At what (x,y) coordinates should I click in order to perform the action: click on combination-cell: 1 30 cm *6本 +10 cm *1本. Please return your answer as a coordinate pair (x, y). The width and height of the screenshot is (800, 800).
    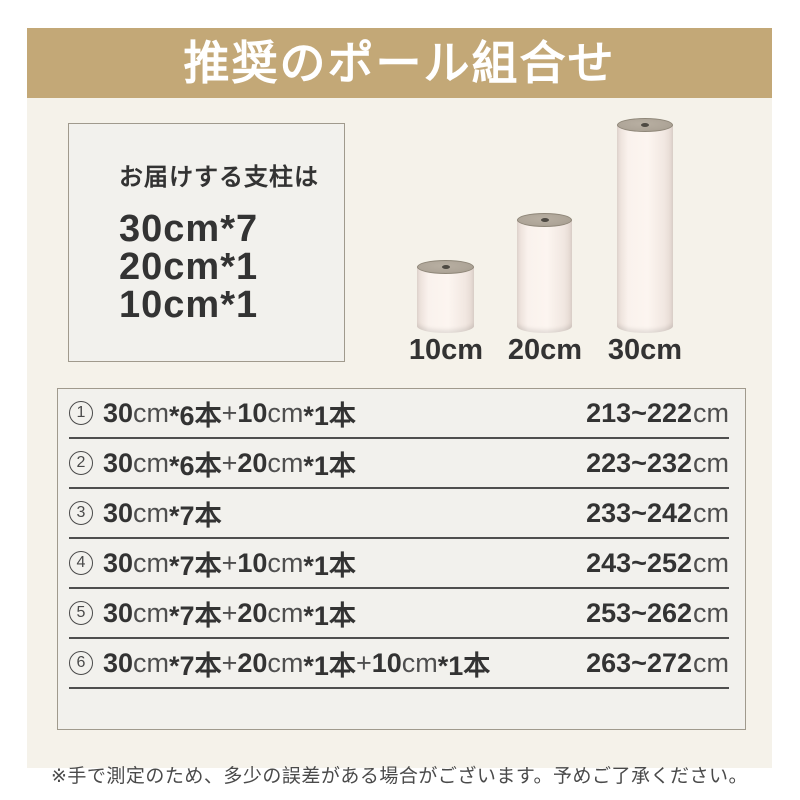
    Looking at the image, I should click on (212, 413).